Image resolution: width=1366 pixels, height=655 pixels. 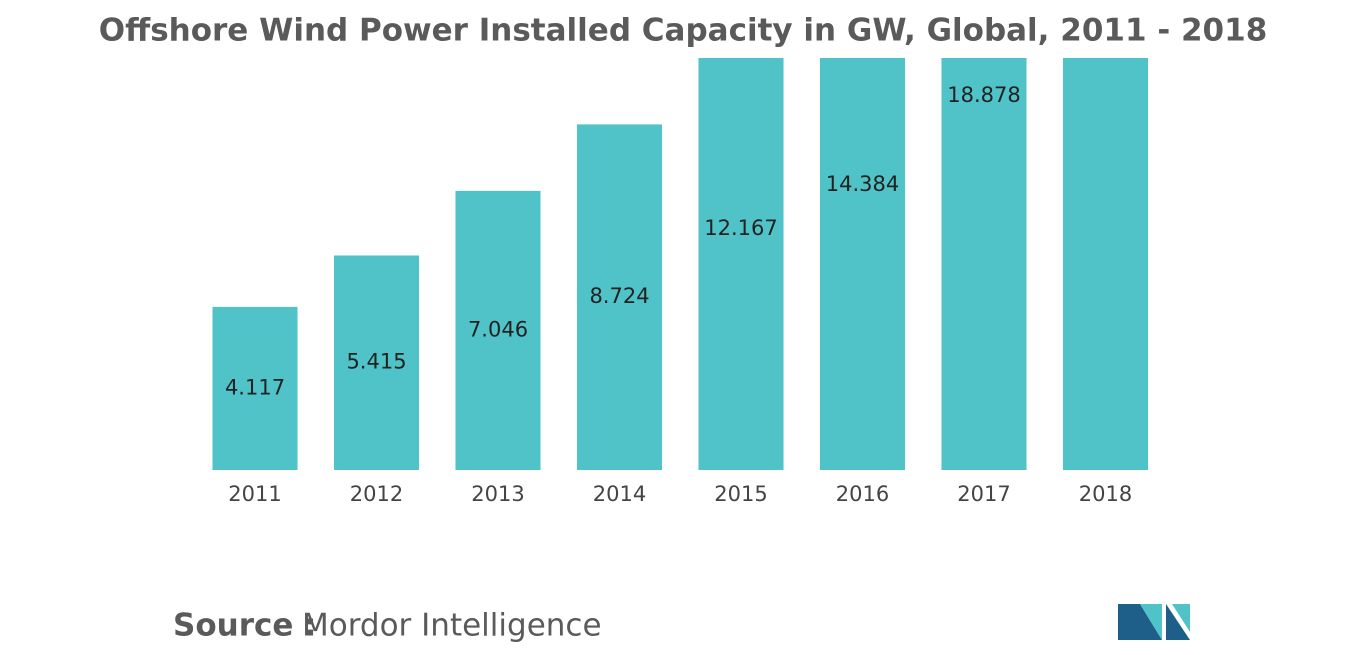 What do you see at coordinates (740, 494) in the screenshot?
I see `x-tick-label: 2015` at bounding box center [740, 494].